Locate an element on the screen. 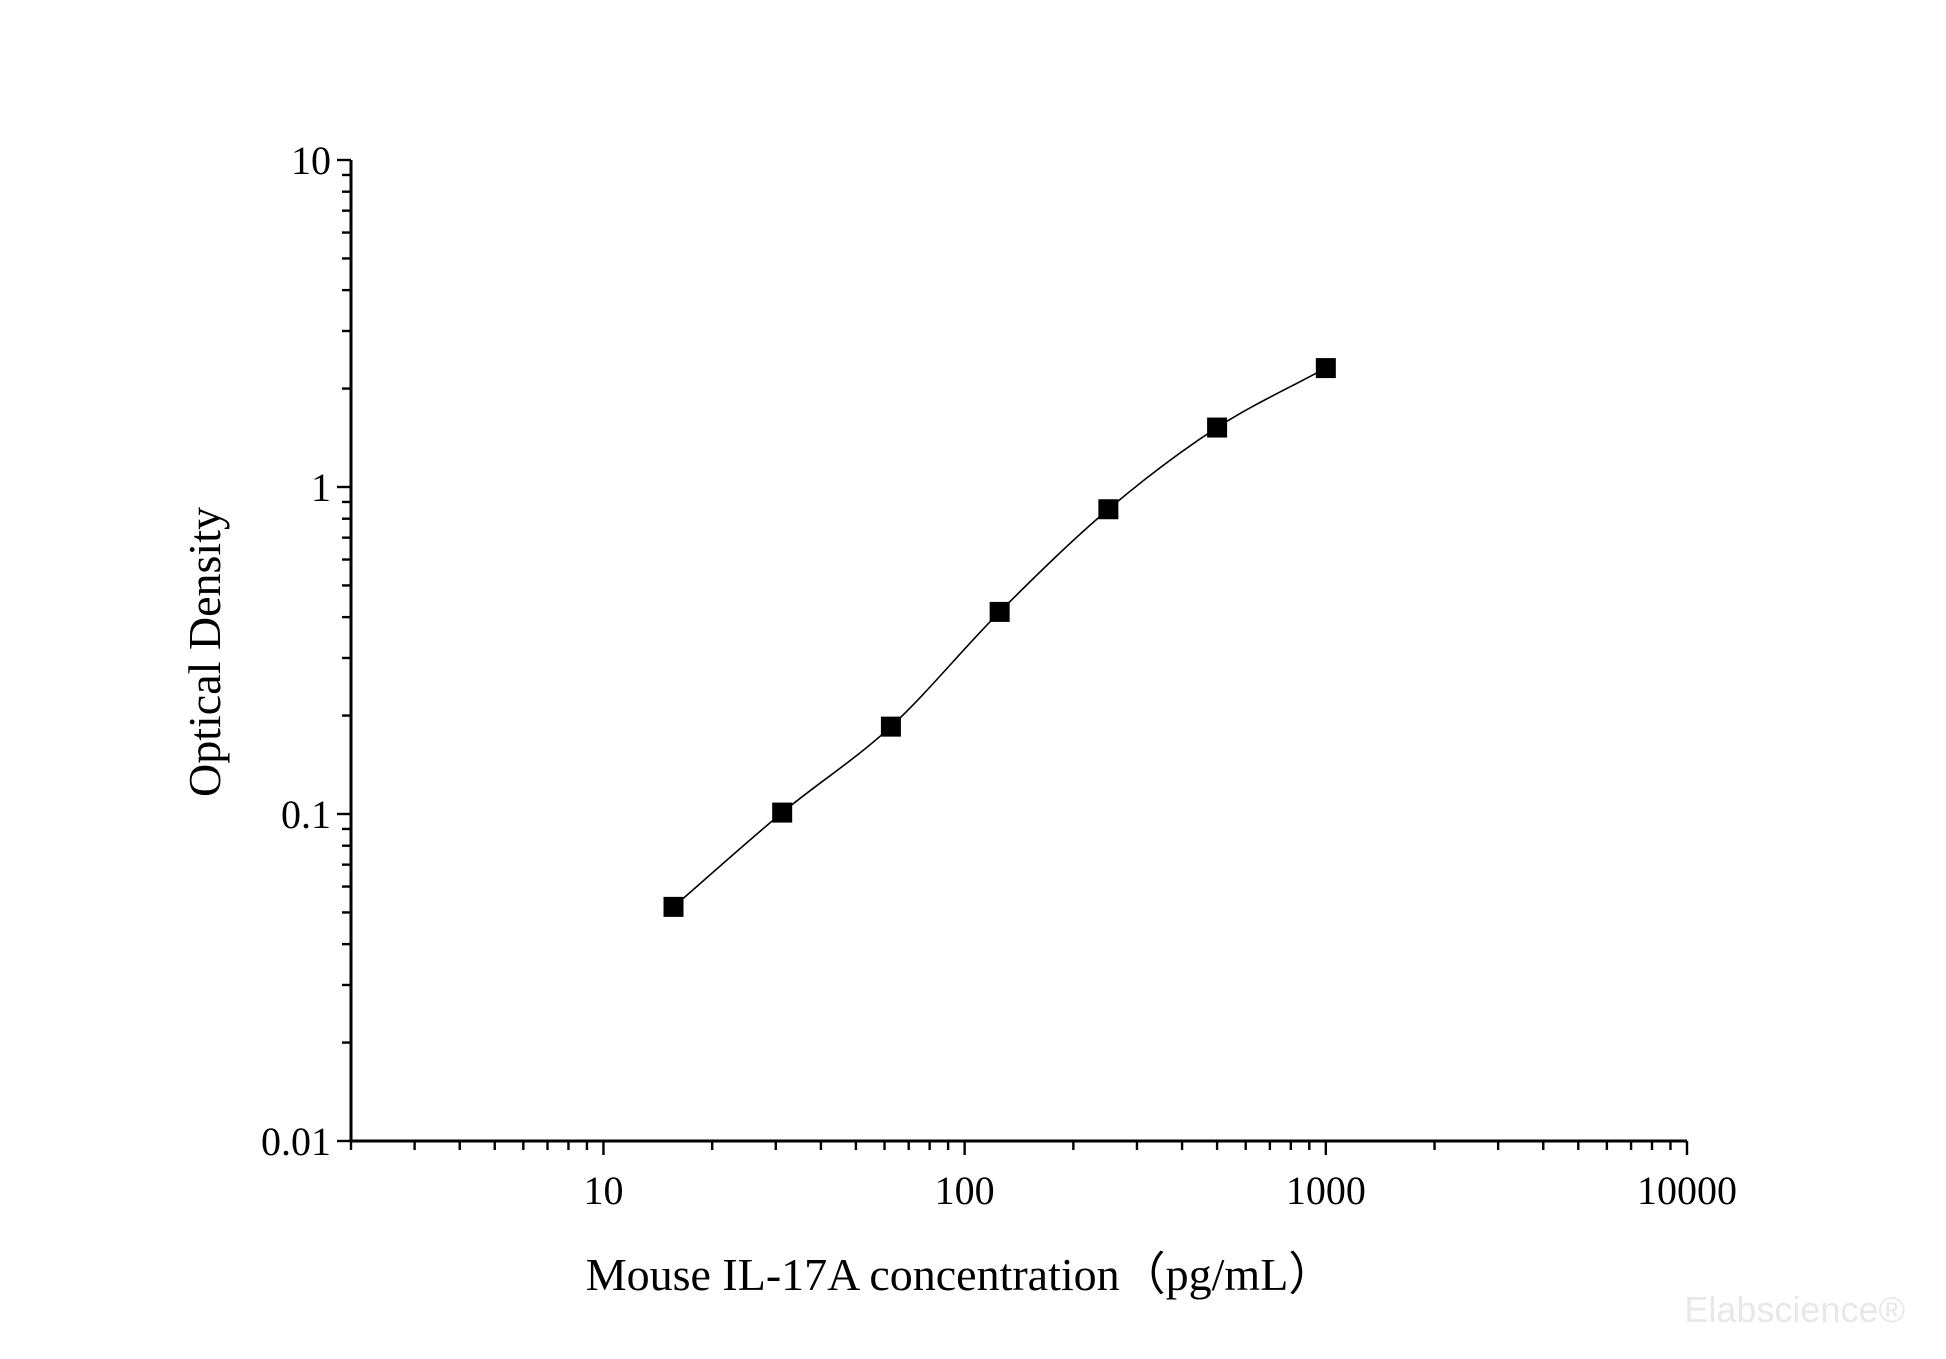  watermark: Elabscience® is located at coordinates (1794, 1309).